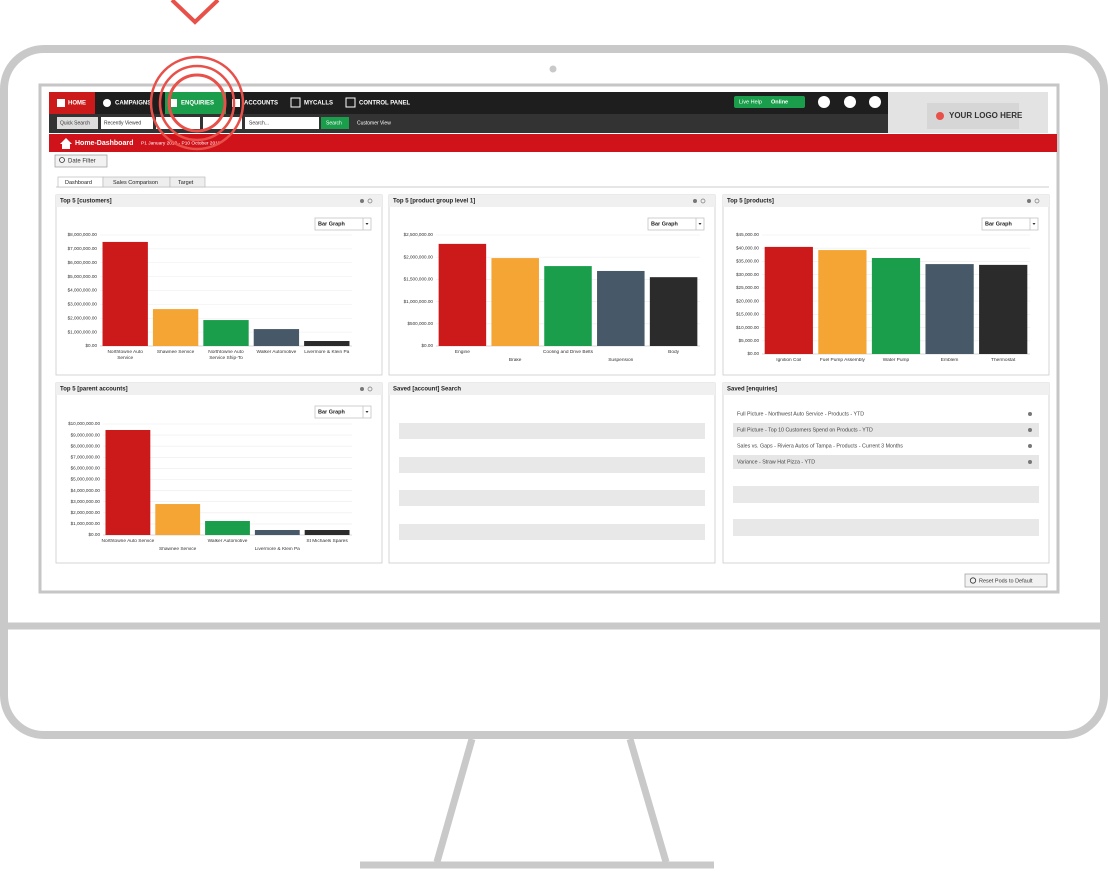  I want to click on y-tick-label: $7,000,000.00, so click(83, 248).